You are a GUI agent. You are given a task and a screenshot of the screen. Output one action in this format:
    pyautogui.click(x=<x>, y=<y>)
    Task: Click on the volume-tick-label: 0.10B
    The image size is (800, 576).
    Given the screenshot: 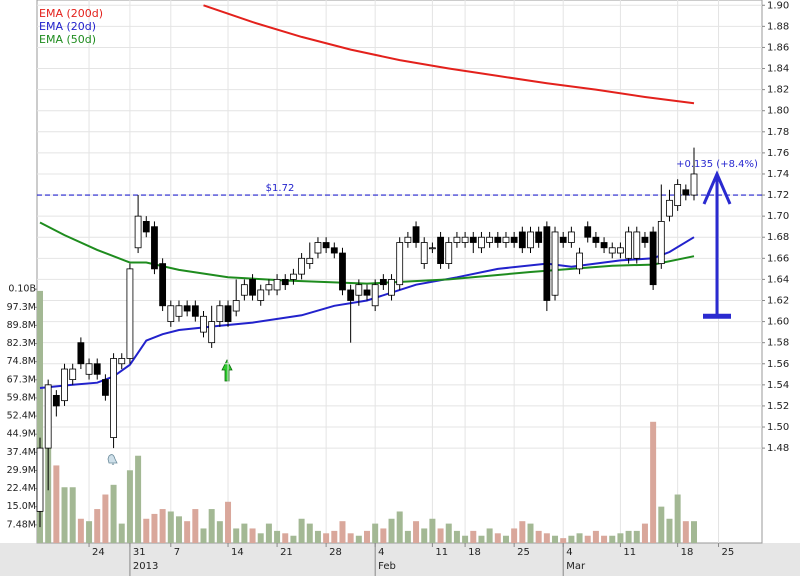 What is the action you would take?
    pyautogui.click(x=22, y=289)
    